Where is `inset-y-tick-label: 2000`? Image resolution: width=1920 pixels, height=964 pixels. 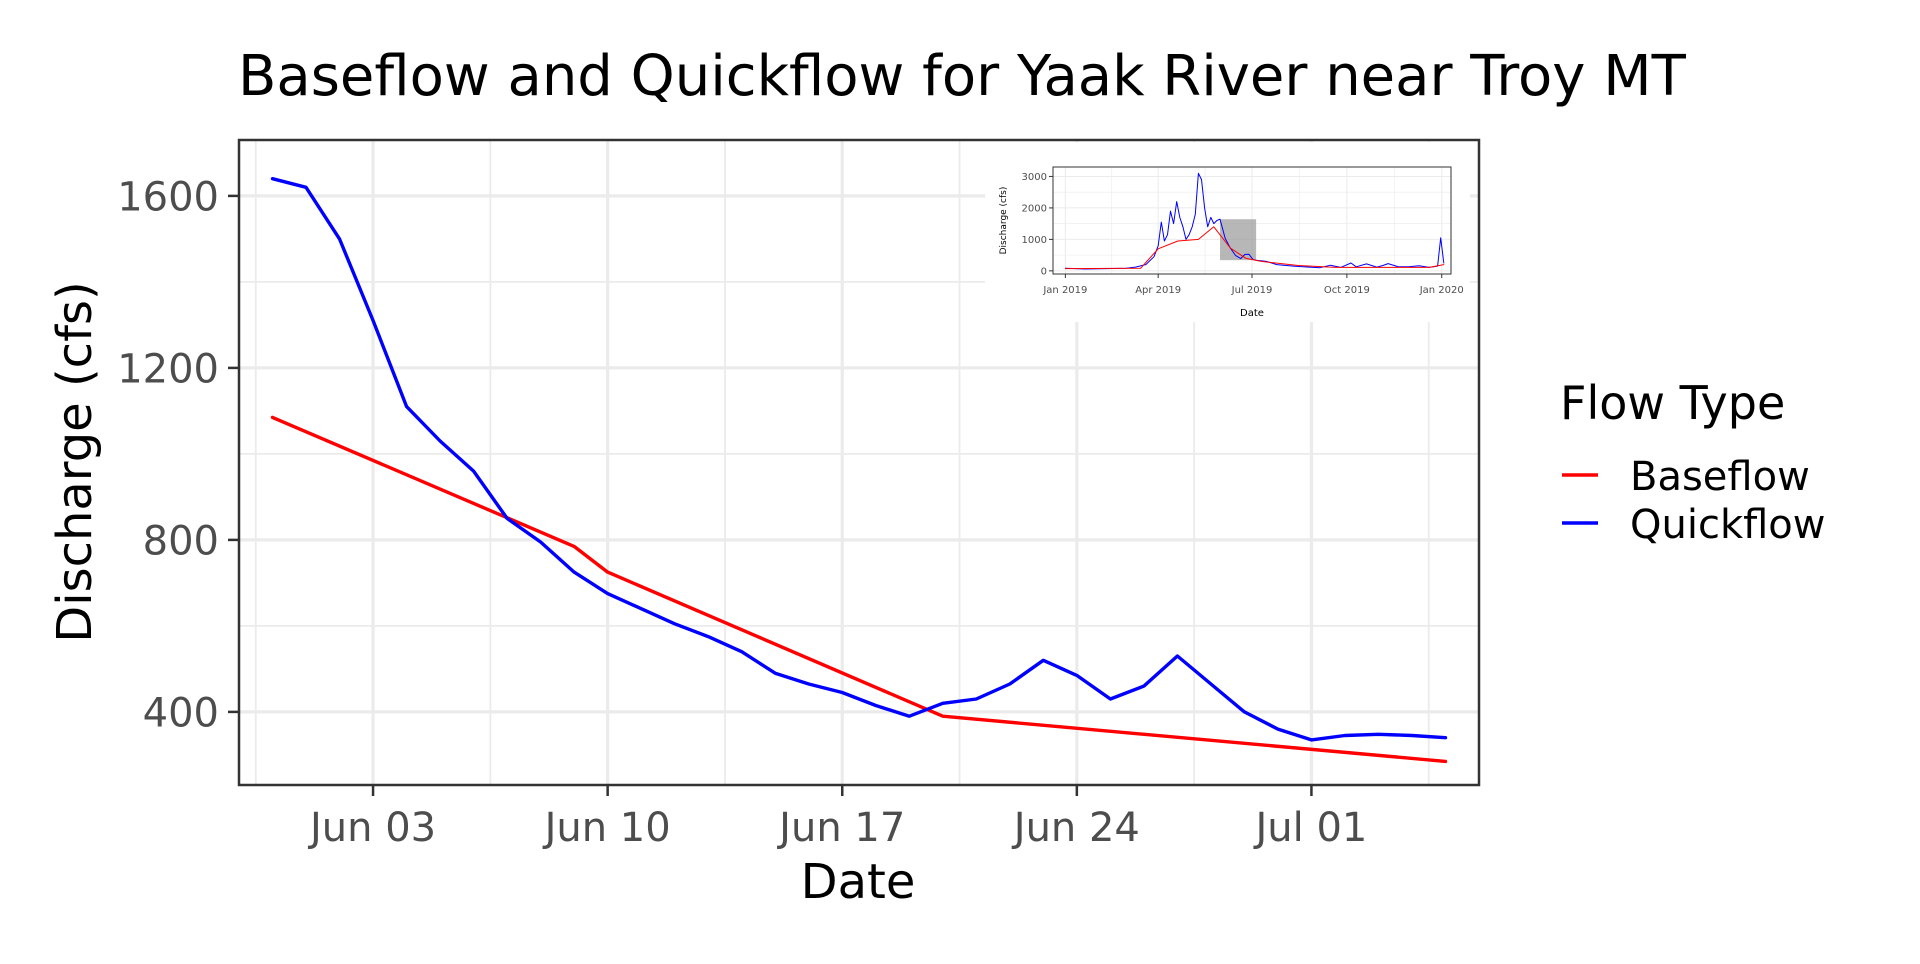 inset-y-tick-label: 2000 is located at coordinates (1034, 209).